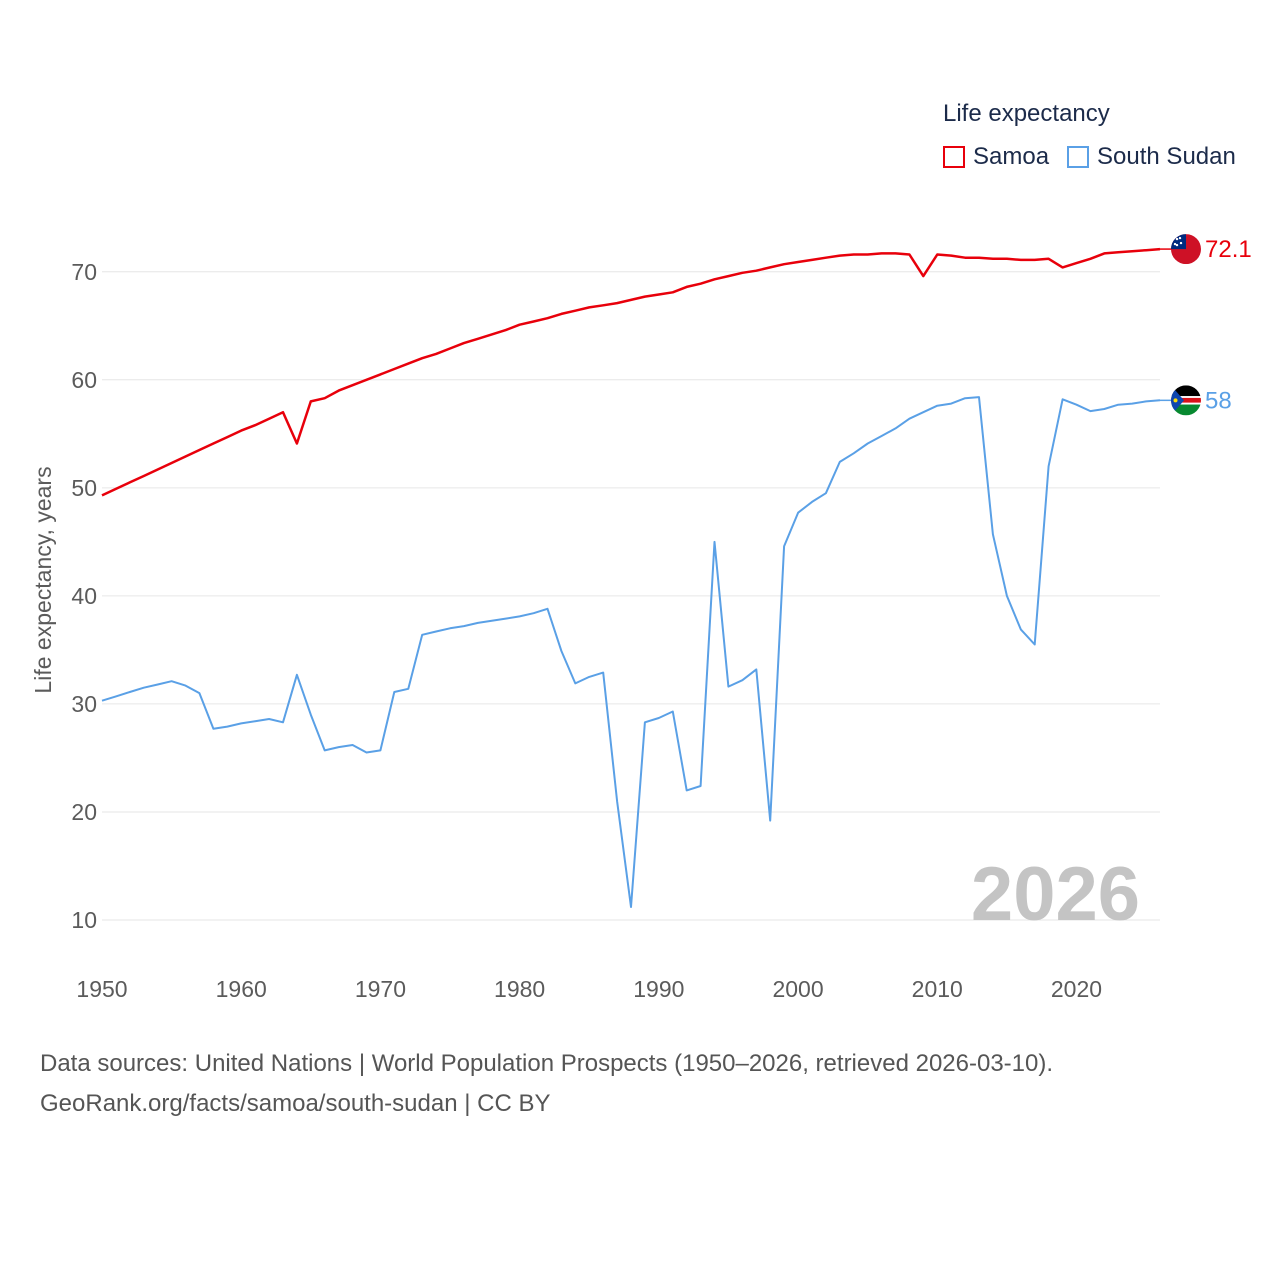 This screenshot has width=1280, height=1280. Describe the element at coordinates (1078, 157) in the screenshot. I see `legend-swatch-south-sudan` at that location.